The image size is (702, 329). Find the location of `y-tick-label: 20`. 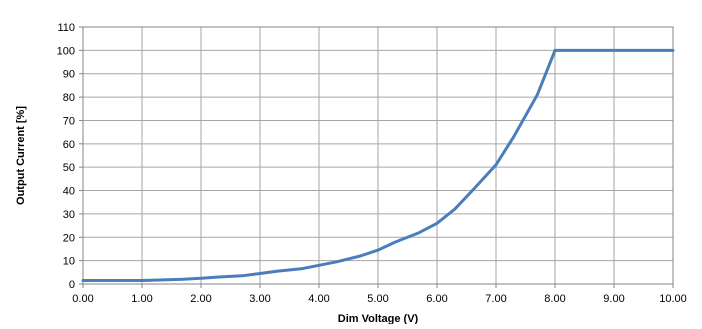

y-tick-label: 20 is located at coordinates (69, 238).